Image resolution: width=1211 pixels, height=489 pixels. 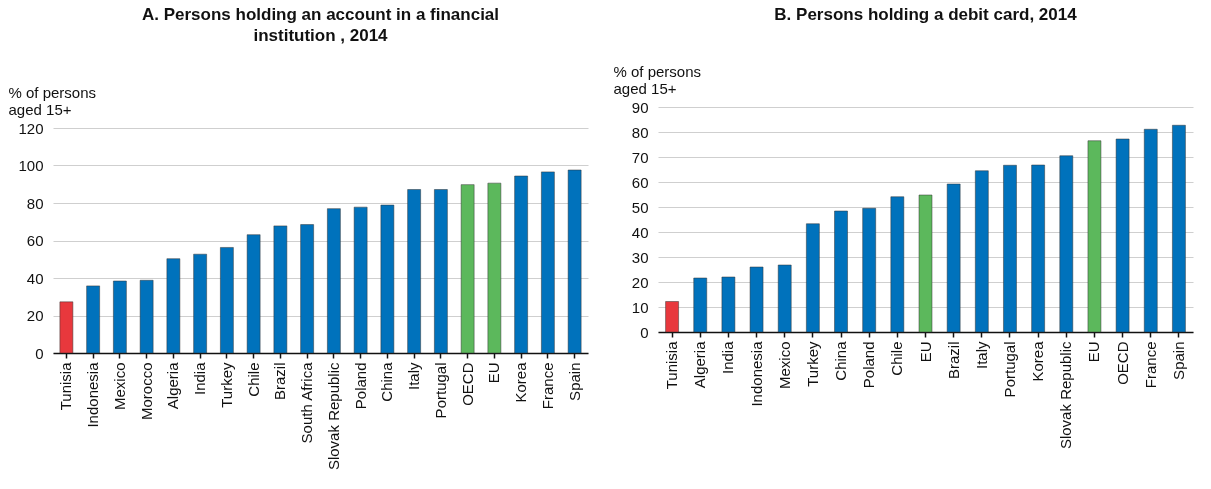 What do you see at coordinates (640, 207) in the screenshot?
I see `y-tick-label: 50` at bounding box center [640, 207].